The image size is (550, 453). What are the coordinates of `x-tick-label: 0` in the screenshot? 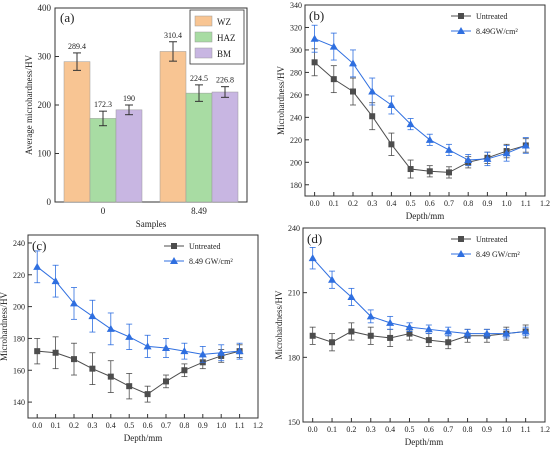 It's located at (103, 211).